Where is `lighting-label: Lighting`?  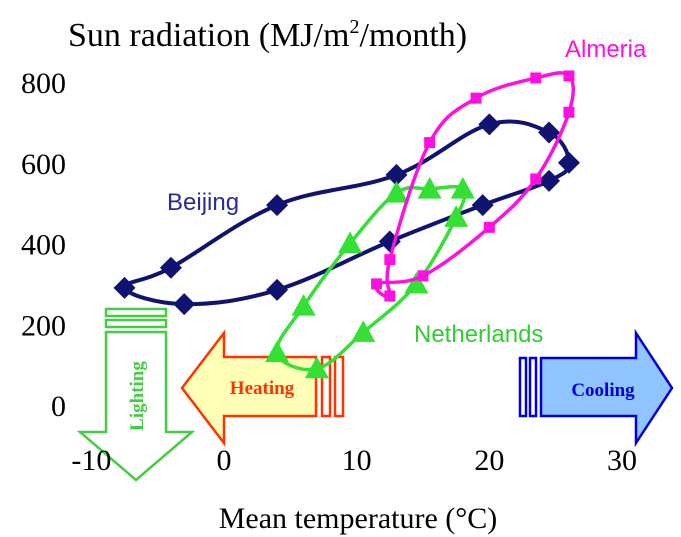 lighting-label: Lighting is located at coordinates (137, 396).